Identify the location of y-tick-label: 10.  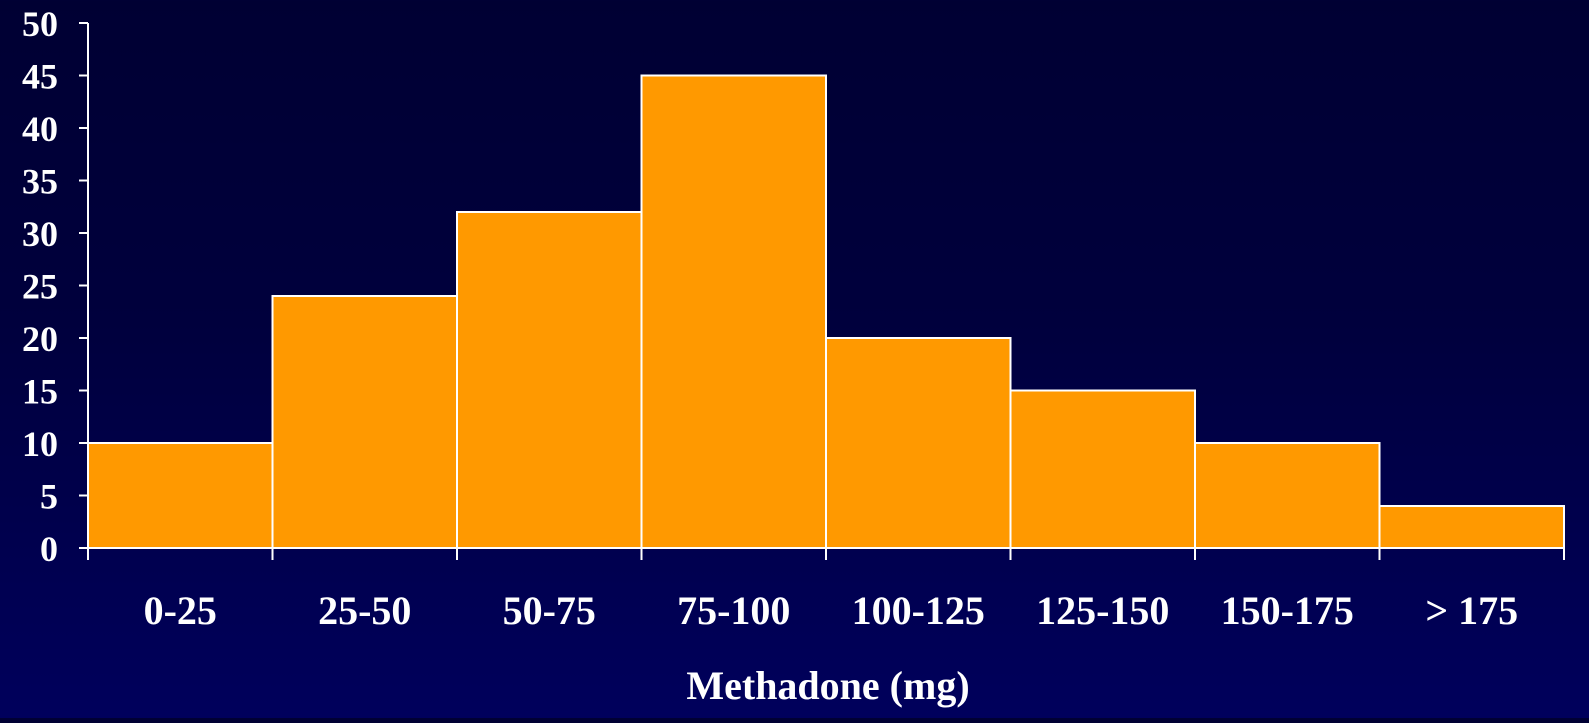
(40, 444).